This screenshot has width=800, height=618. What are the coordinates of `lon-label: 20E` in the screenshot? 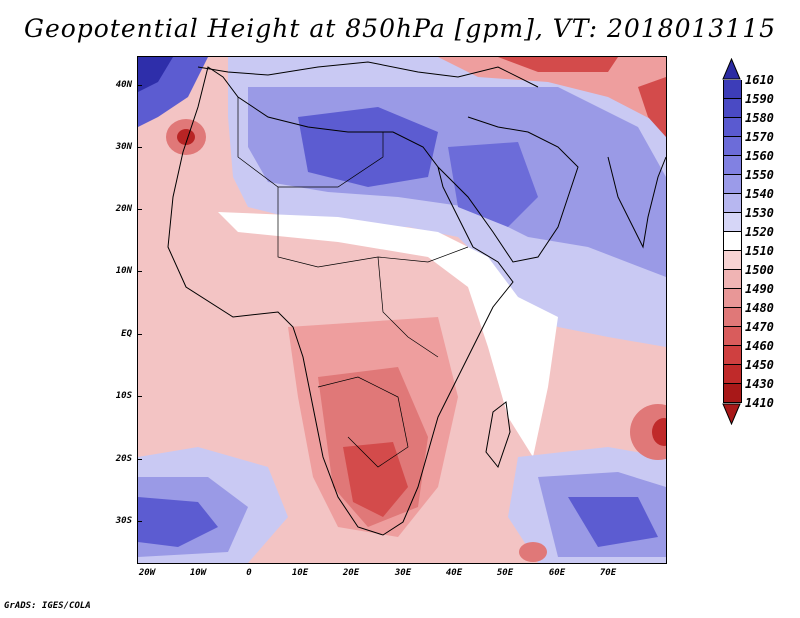 It's located at (351, 573).